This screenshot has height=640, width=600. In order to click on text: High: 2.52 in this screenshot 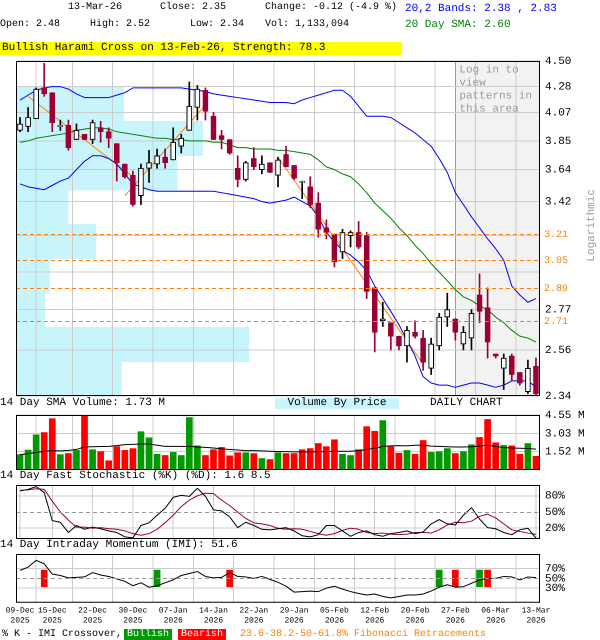, I will do `click(120, 24)`.